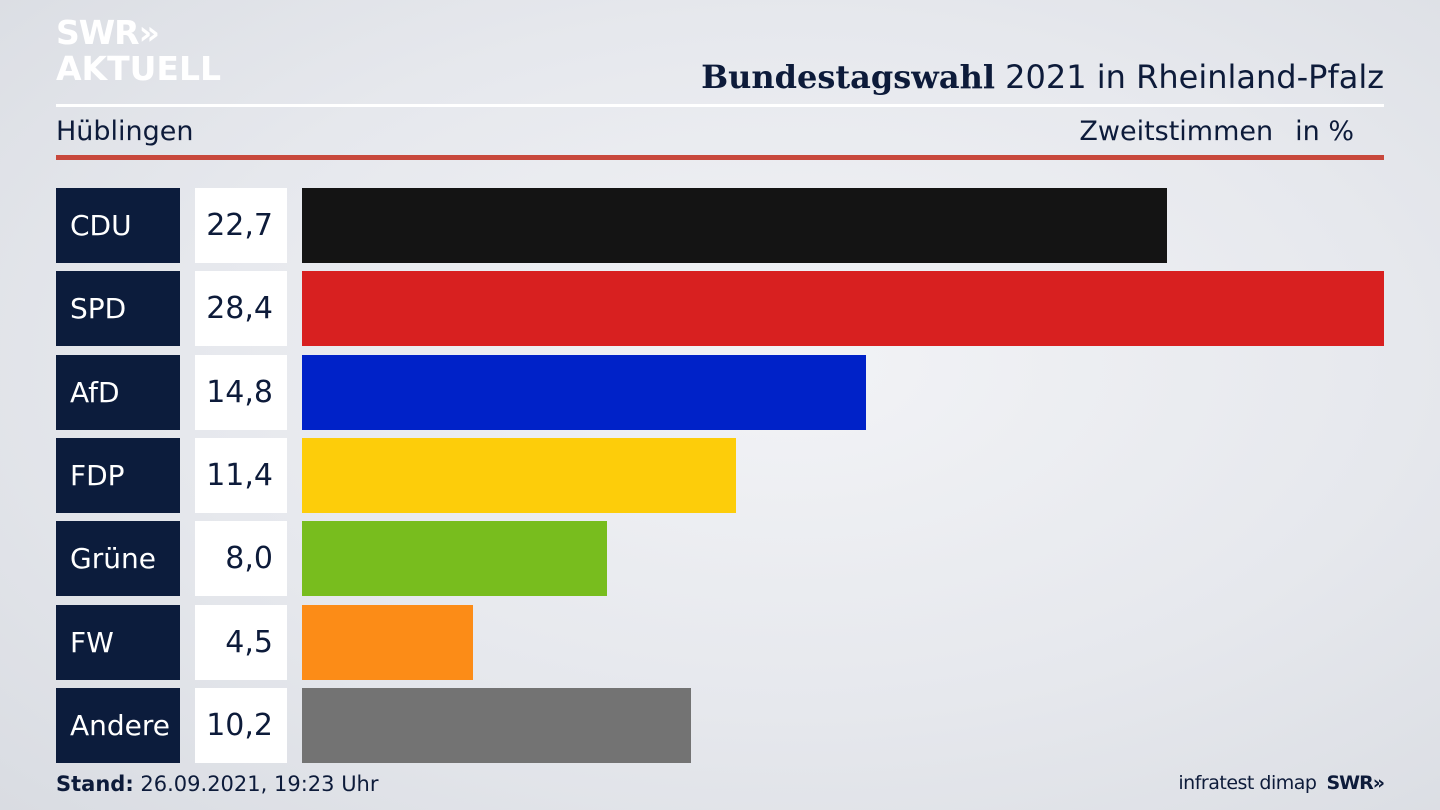  What do you see at coordinates (108, 32) in the screenshot?
I see `logo-line1: SWR»` at bounding box center [108, 32].